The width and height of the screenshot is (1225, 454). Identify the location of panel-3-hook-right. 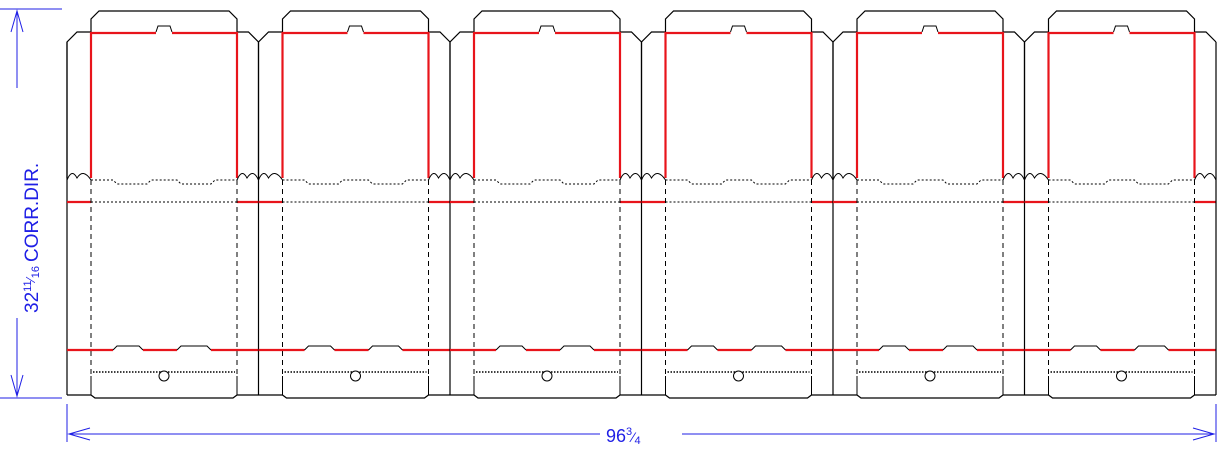
(630, 177).